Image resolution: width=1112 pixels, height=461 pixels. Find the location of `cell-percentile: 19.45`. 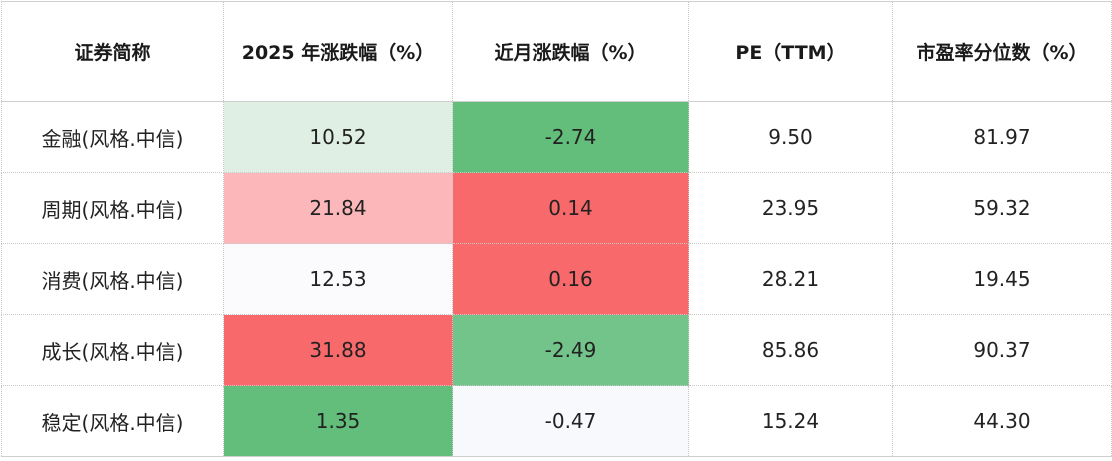

cell-percentile: 19.45 is located at coordinates (1002, 279).